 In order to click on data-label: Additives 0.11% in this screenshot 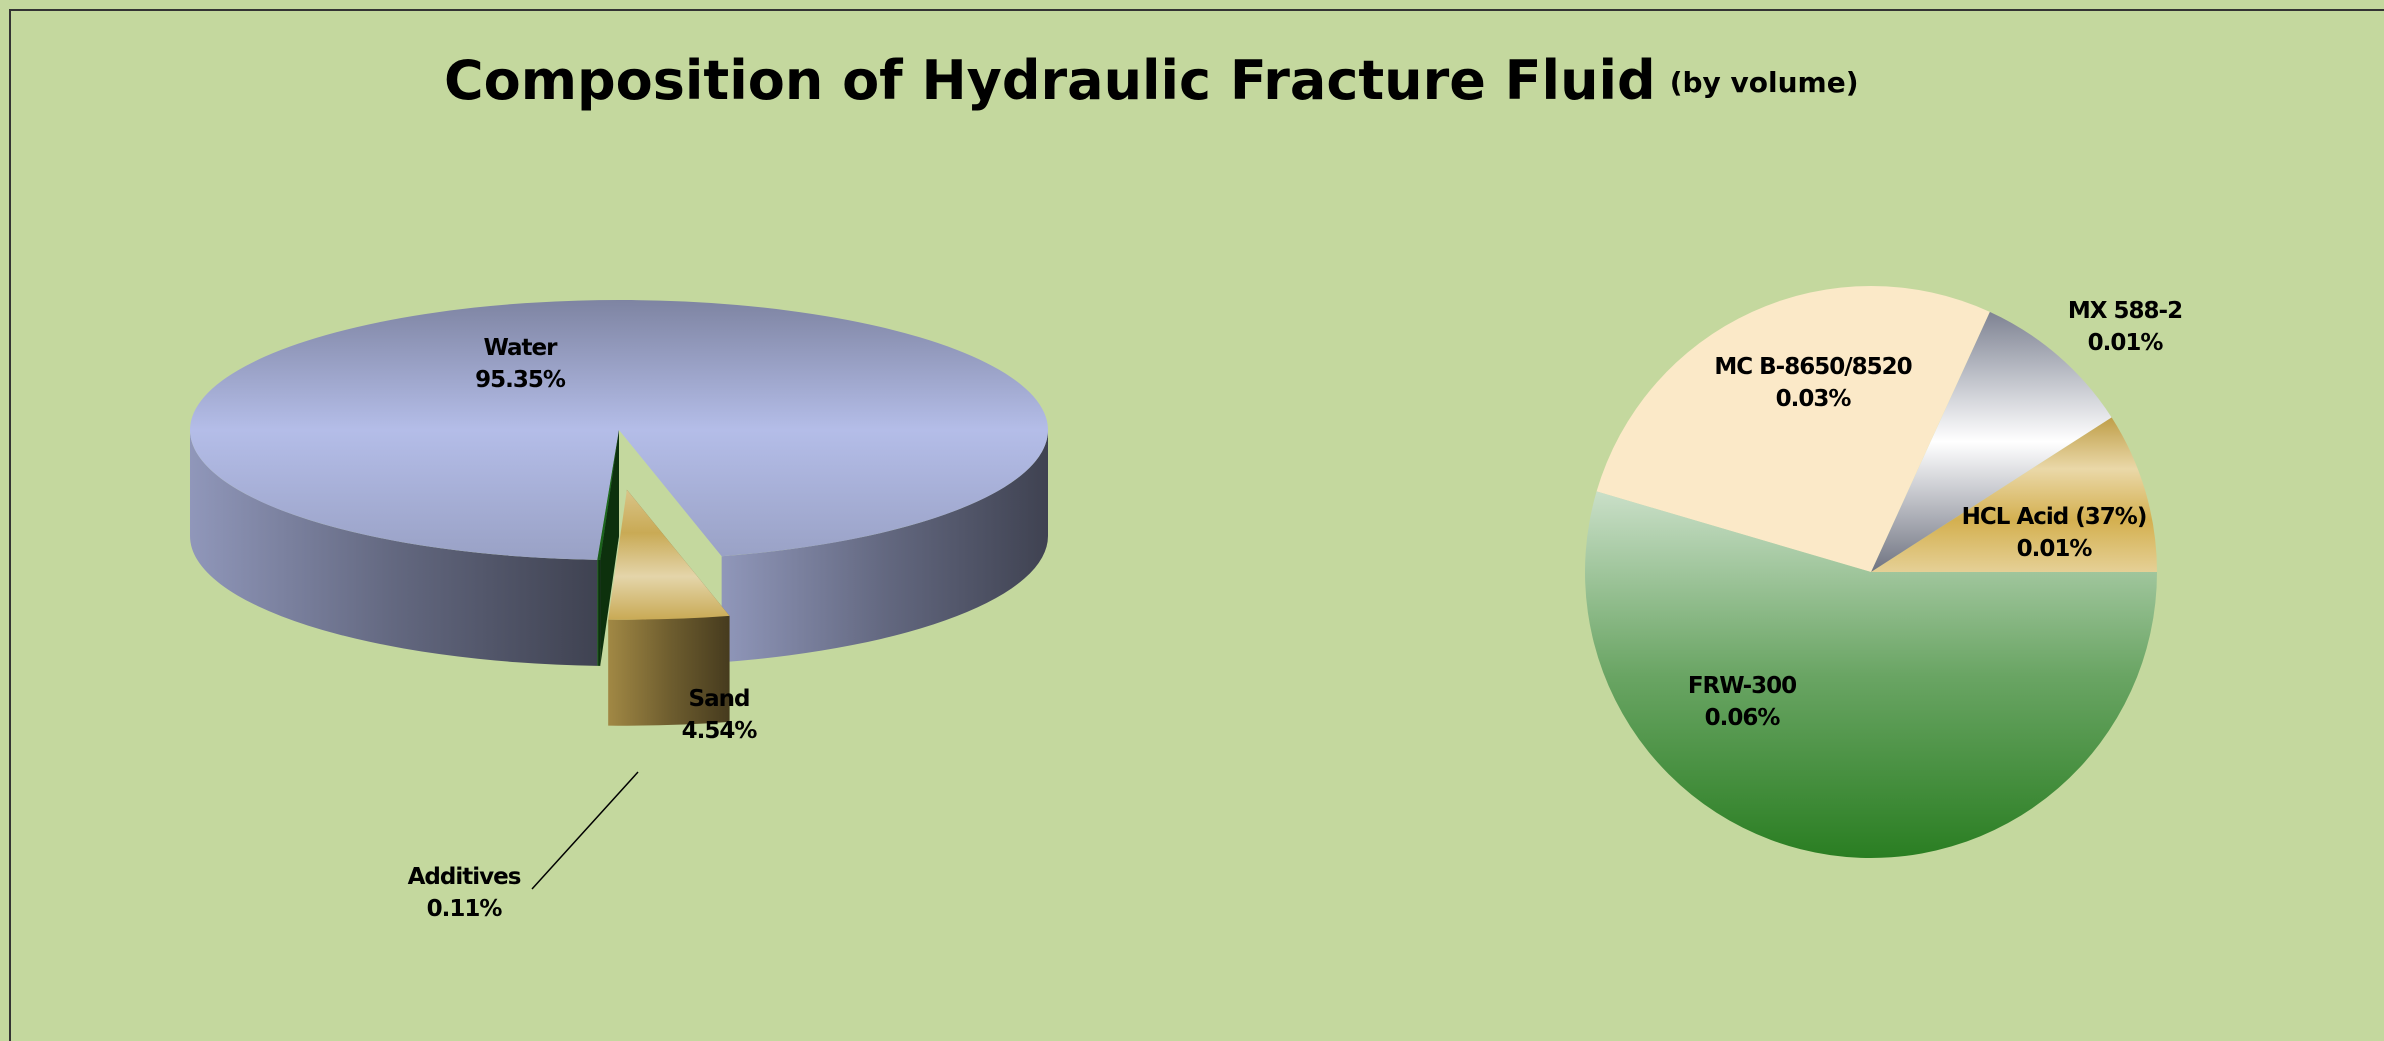, I will do `click(464, 893)`.